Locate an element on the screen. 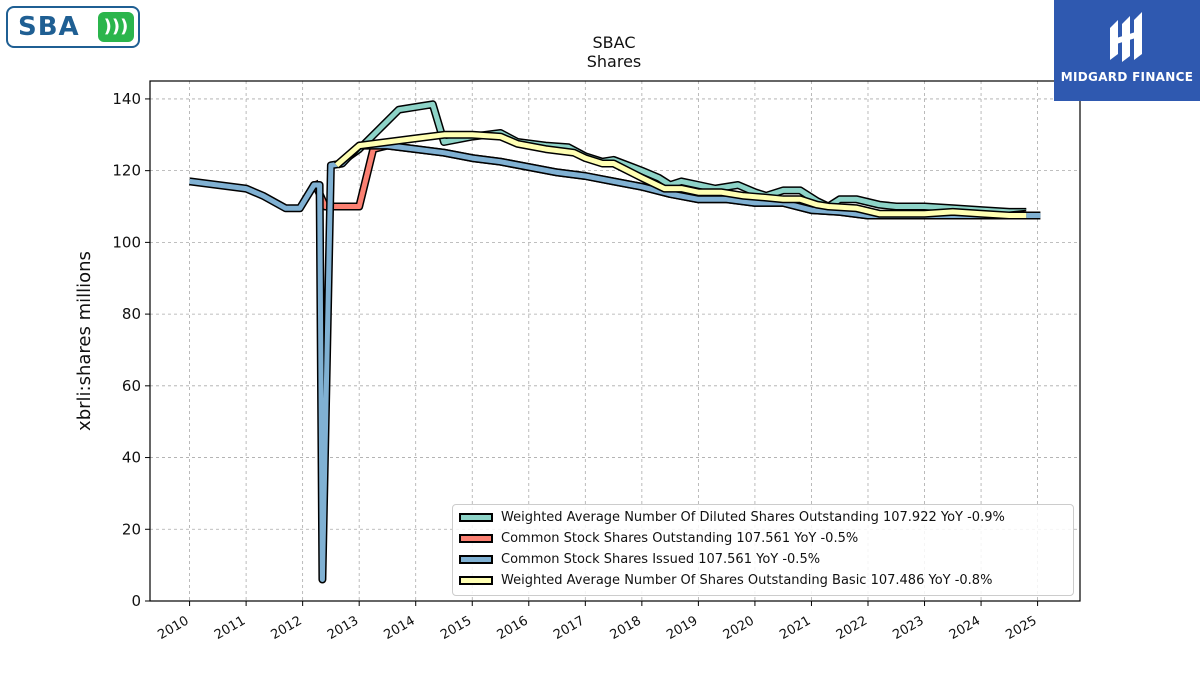  x-tick-label: 2025 is located at coordinates (1021, 628).